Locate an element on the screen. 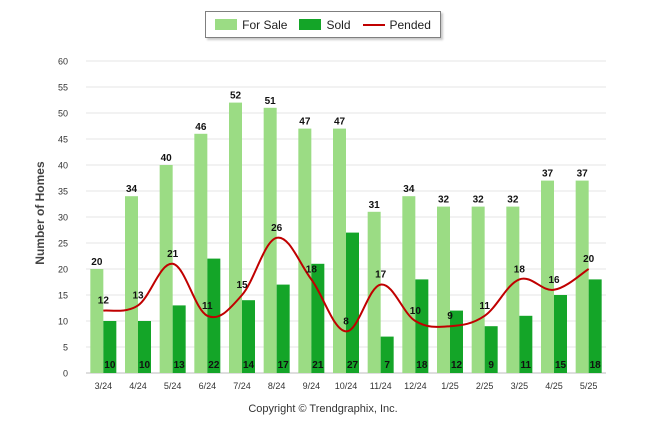 This screenshot has height=434, width=646. for-sale-data-label: 31 is located at coordinates (375, 205).